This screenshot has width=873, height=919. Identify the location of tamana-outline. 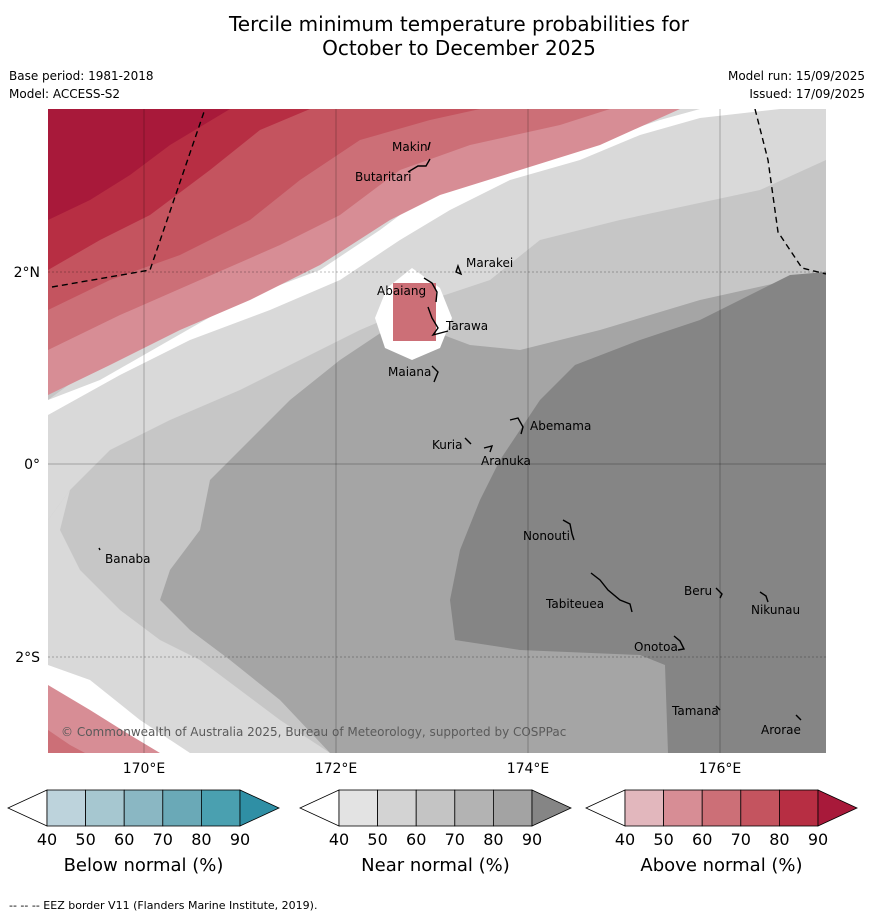
(718, 708).